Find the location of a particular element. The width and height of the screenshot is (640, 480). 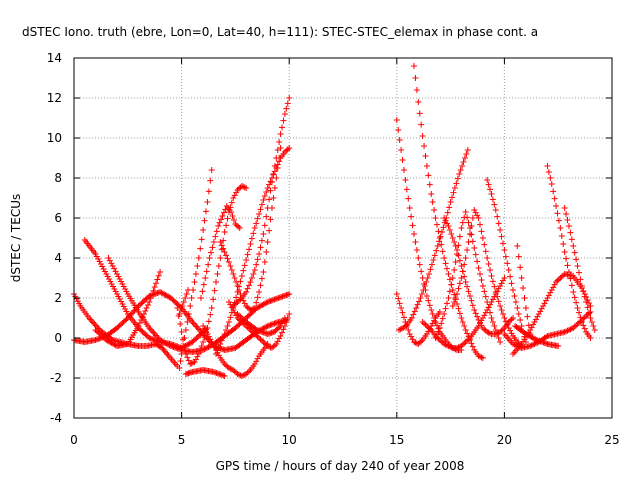

x-tick-label: 0 is located at coordinates (74, 440).